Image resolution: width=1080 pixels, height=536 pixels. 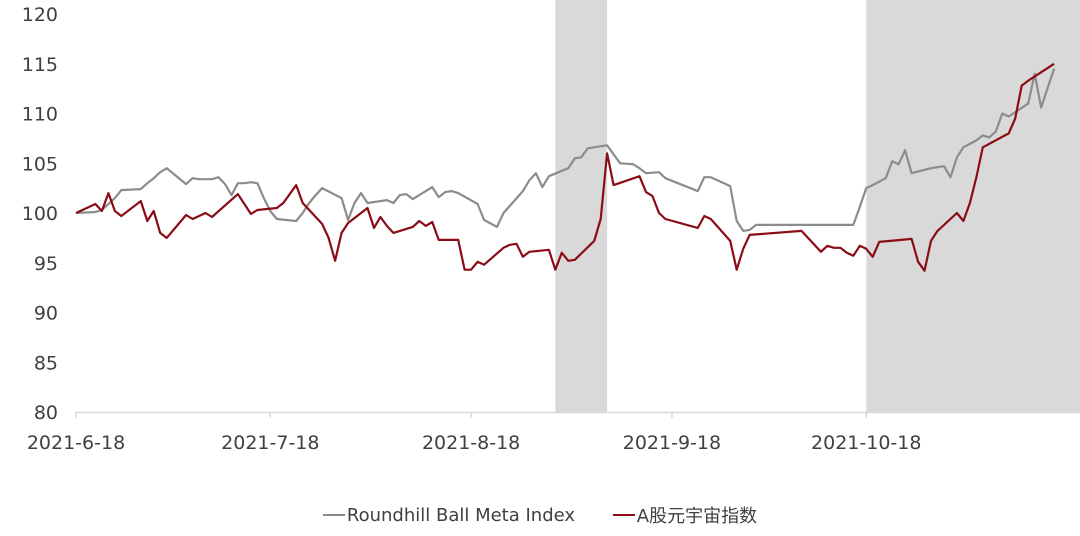 I want to click on y-tick-label-3: 95, so click(x=46, y=264).